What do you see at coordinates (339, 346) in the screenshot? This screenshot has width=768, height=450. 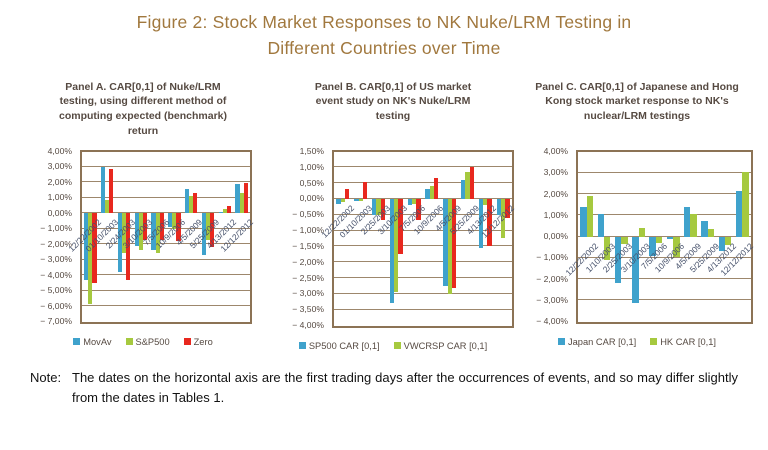 I see `legend-item: SP500 CAR [0,1]` at bounding box center [339, 346].